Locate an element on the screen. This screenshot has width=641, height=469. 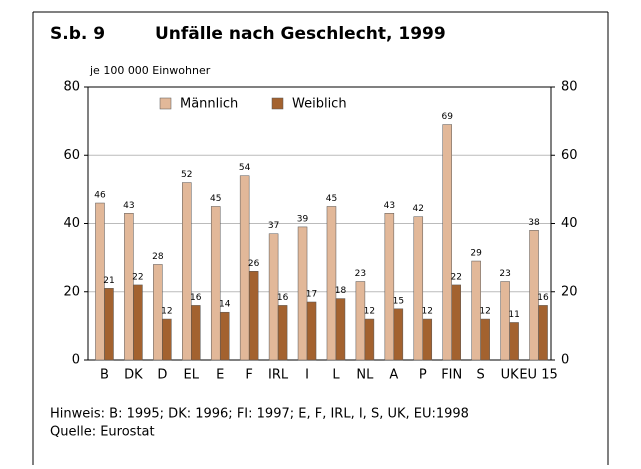
y-tick-label: 20 is located at coordinates (71, 291).